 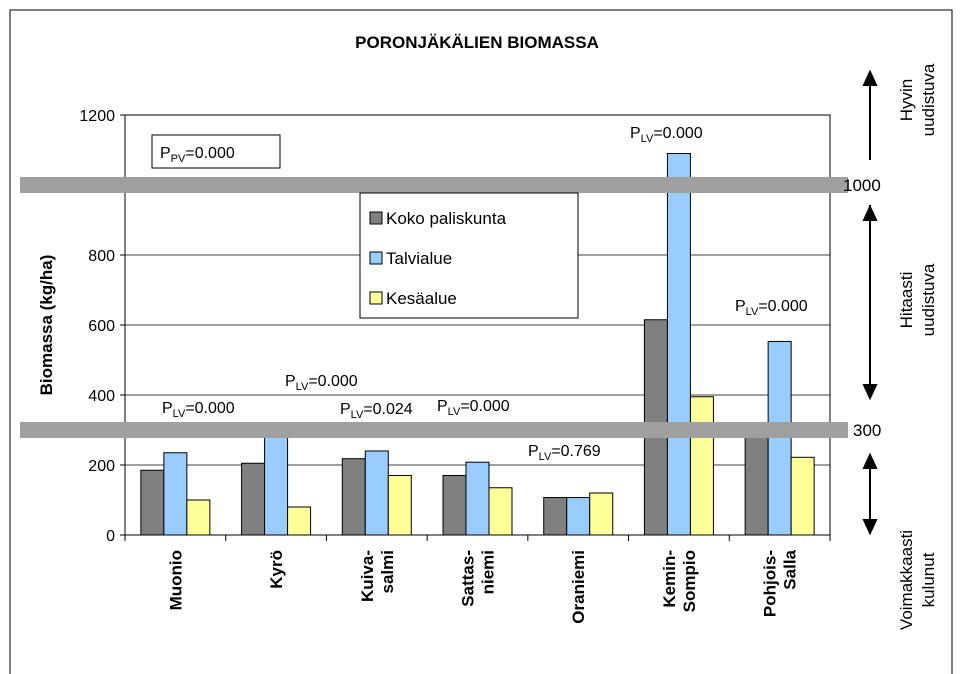 I want to click on box-annotation-sub: PV, so click(x=178, y=159).